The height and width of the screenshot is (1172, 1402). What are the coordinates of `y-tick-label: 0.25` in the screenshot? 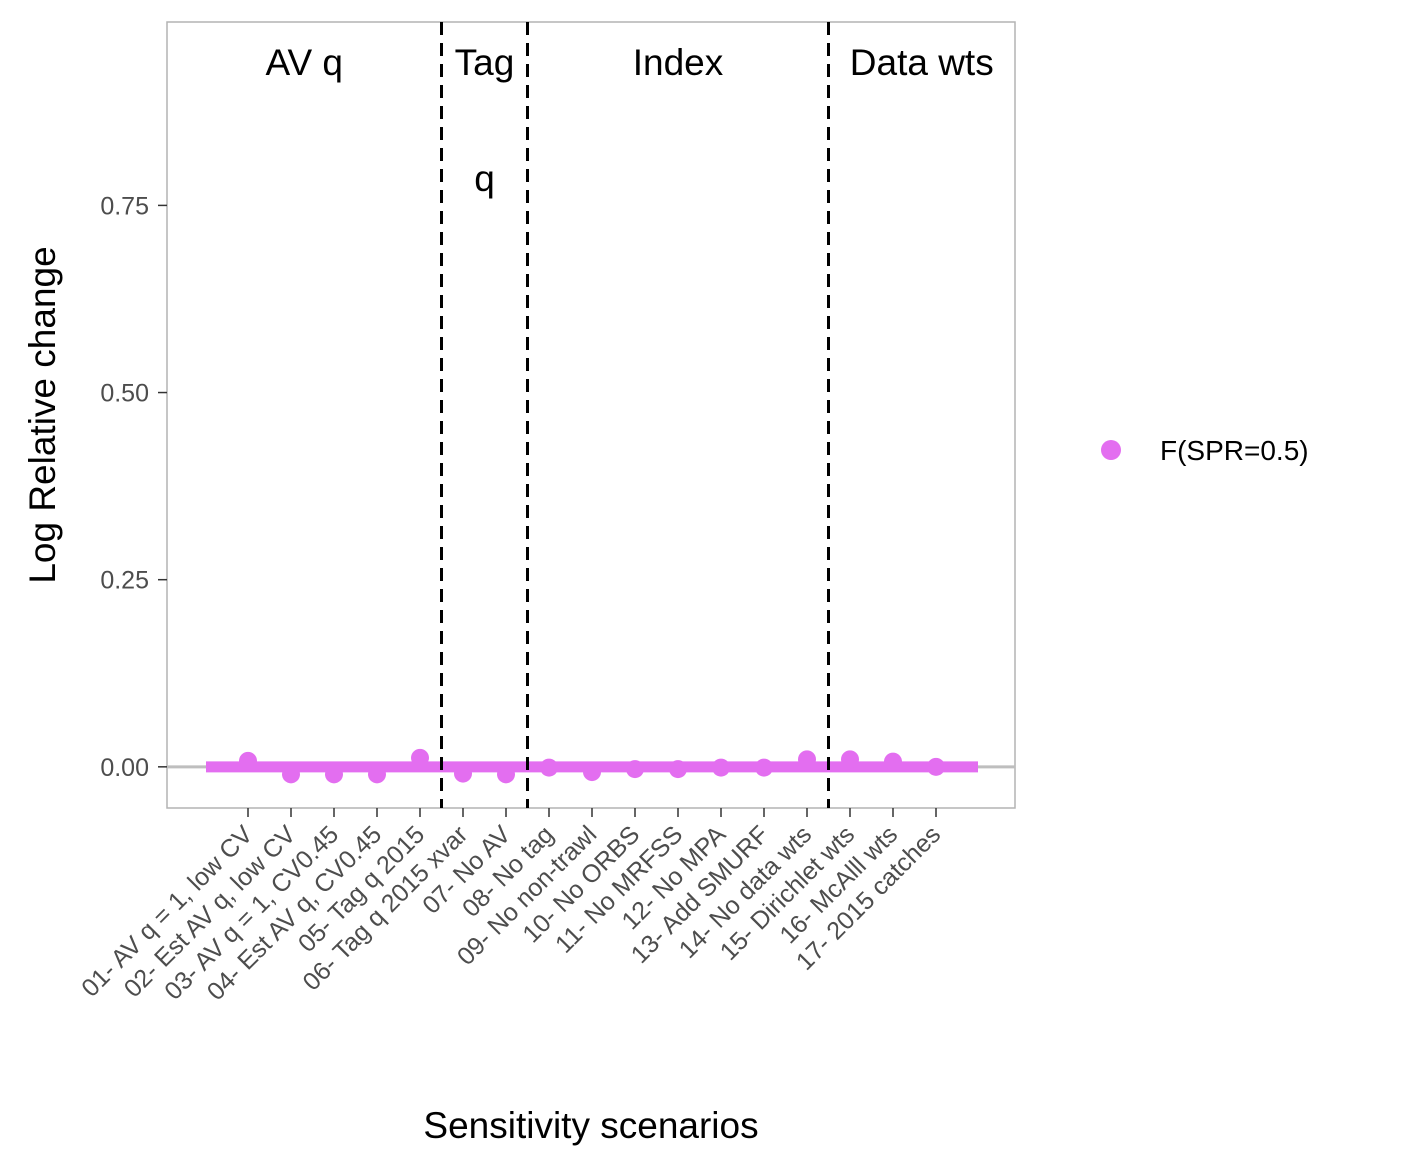 It's located at (124, 581).